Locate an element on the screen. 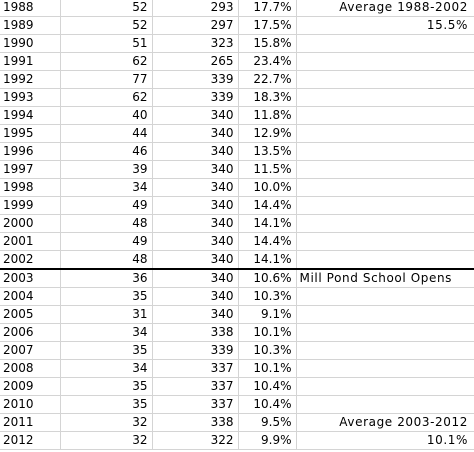 This screenshot has width=474, height=452. cell-percent: 9.1% is located at coordinates (267, 314).